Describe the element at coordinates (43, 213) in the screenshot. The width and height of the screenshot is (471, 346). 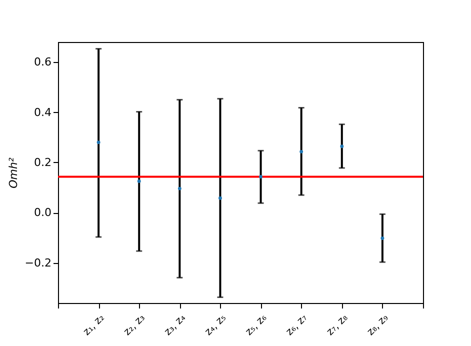
I see `y-tick-label: 0.0` at that location.